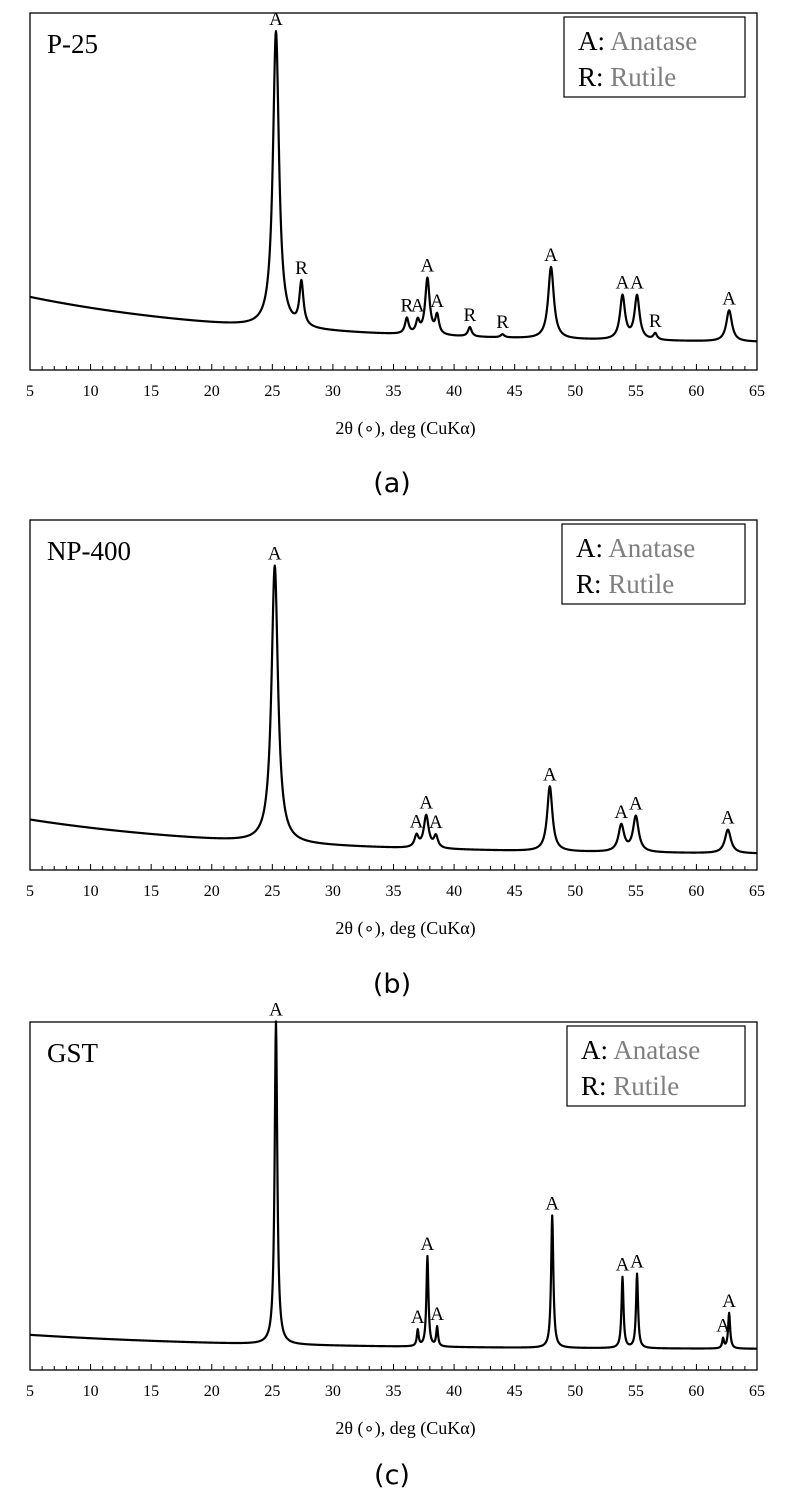 The image size is (785, 1497). Describe the element at coordinates (392, 1475) in the screenshot. I see `panel-caption: (c)` at that location.